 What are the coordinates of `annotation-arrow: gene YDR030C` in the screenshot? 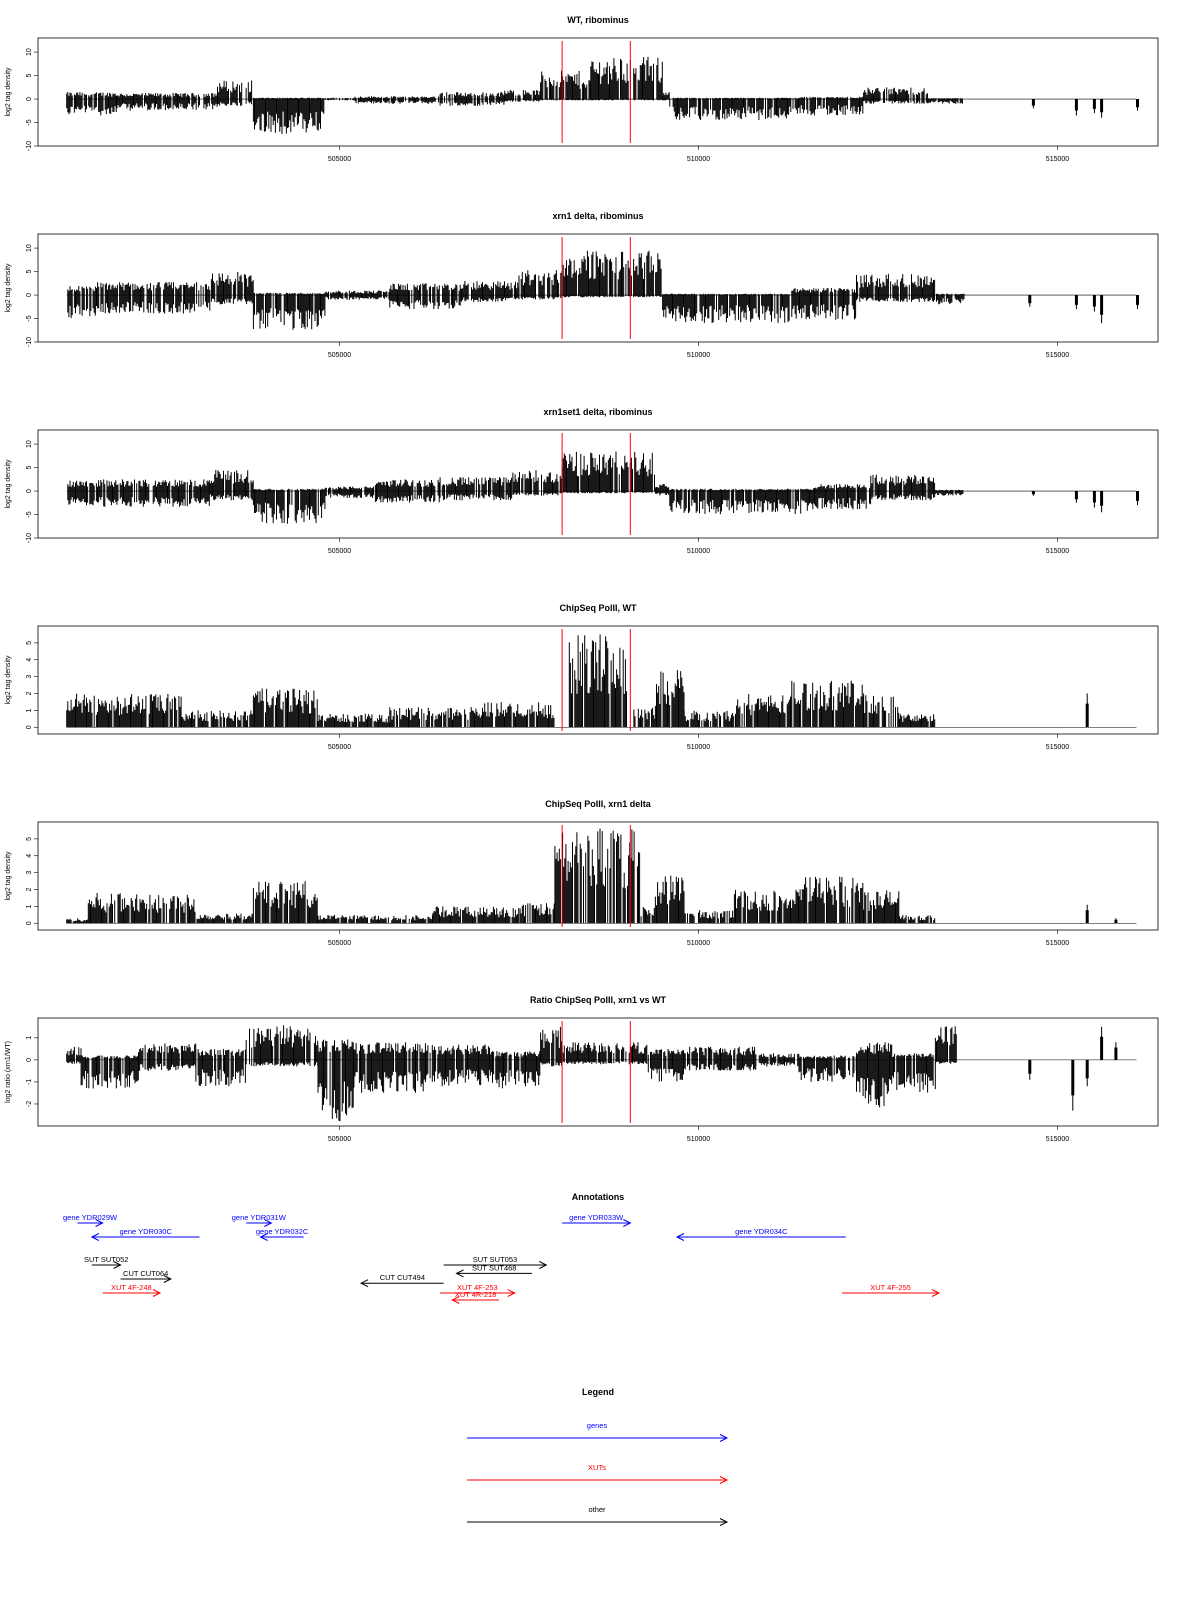 It's located at (145, 1234).